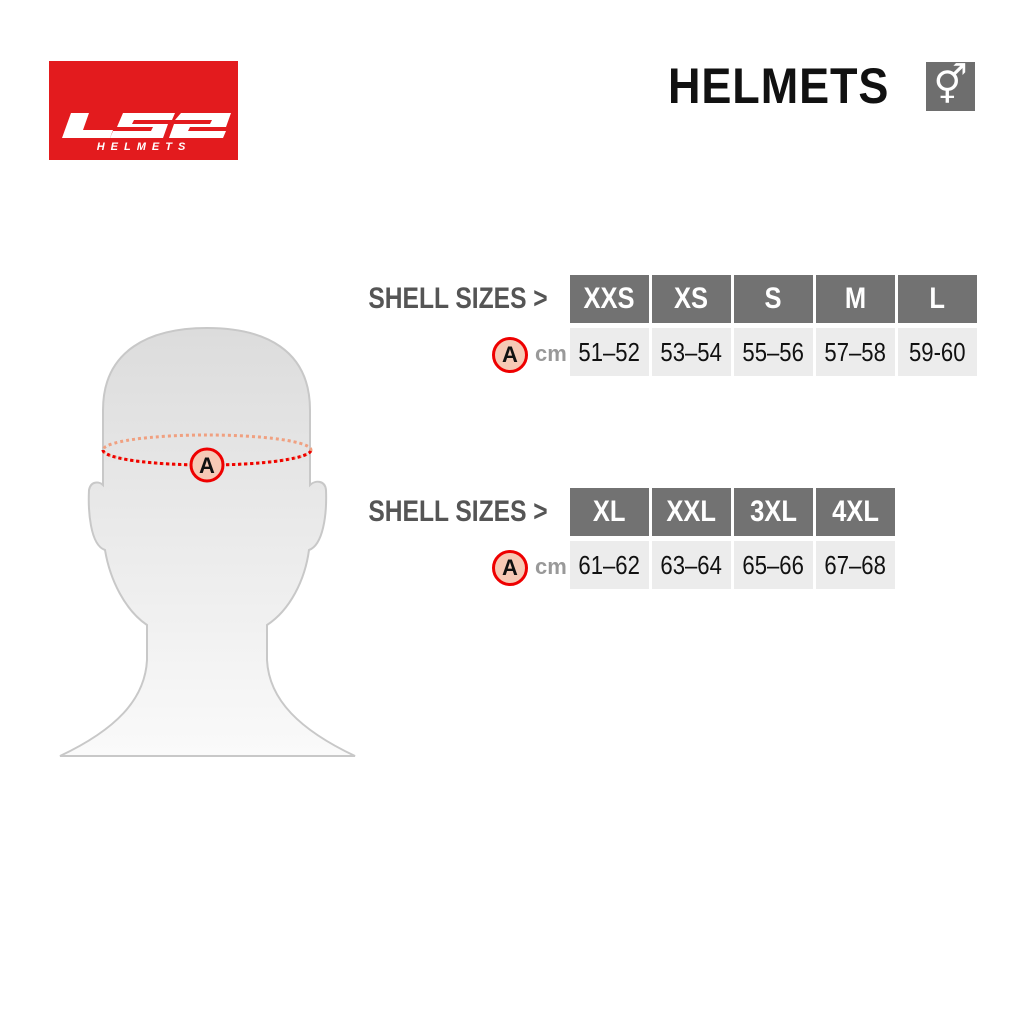 This screenshot has width=1024, height=1024. What do you see at coordinates (609, 352) in the screenshot?
I see `size-value-cell: 51–52` at bounding box center [609, 352].